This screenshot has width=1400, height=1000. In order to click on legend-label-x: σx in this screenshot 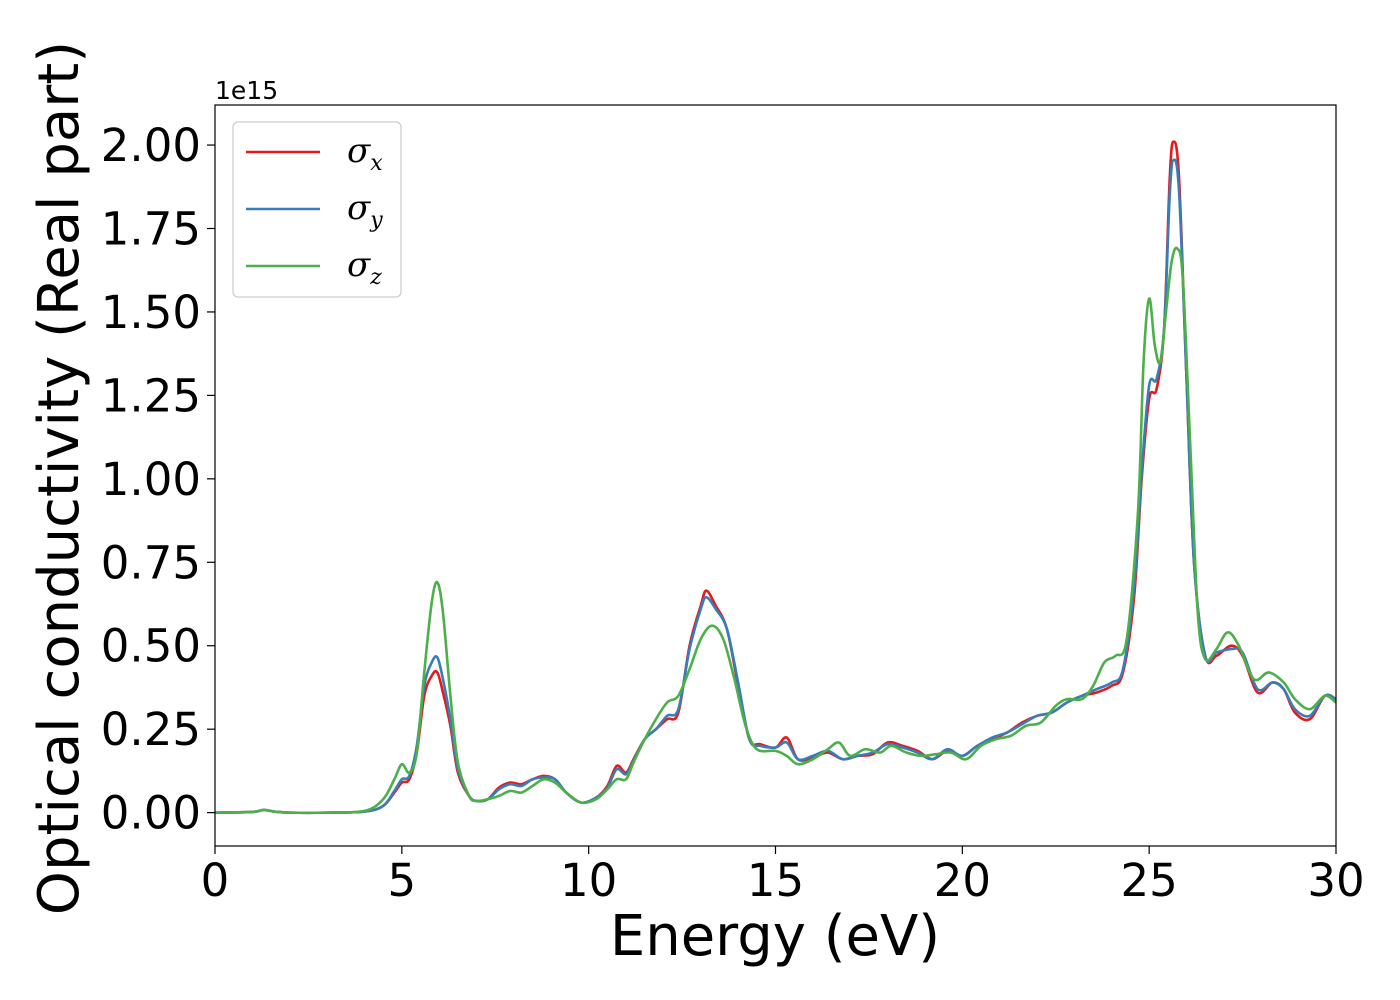, I will do `click(365, 153)`.